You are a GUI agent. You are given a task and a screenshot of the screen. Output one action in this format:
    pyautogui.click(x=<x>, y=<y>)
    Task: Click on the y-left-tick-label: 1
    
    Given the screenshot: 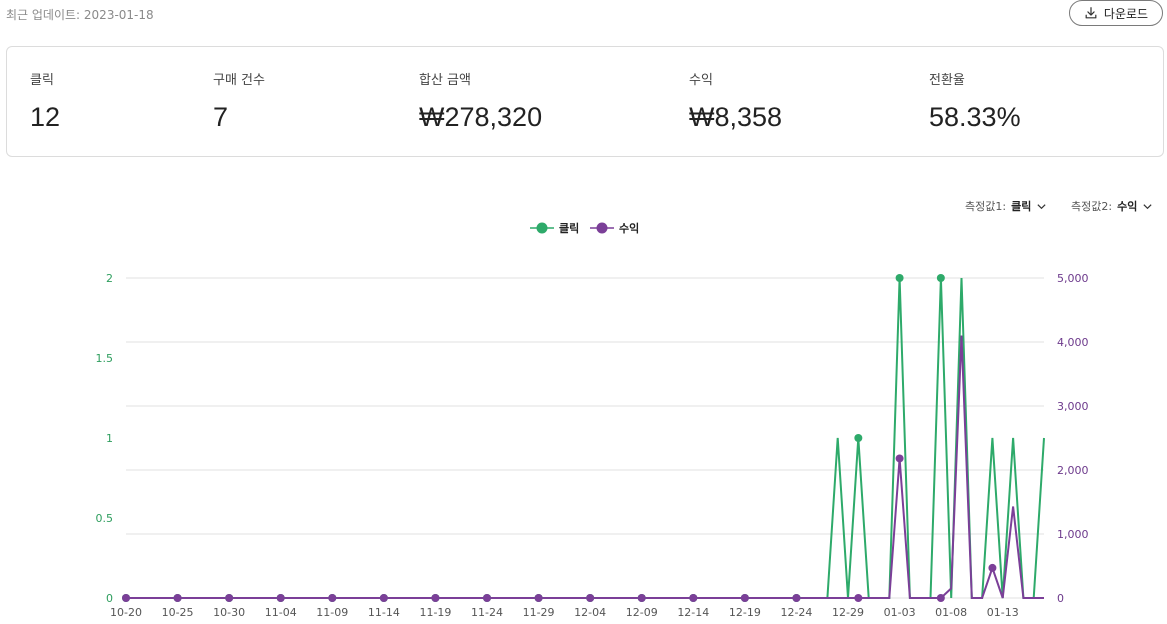 What is the action you would take?
    pyautogui.click(x=109, y=438)
    